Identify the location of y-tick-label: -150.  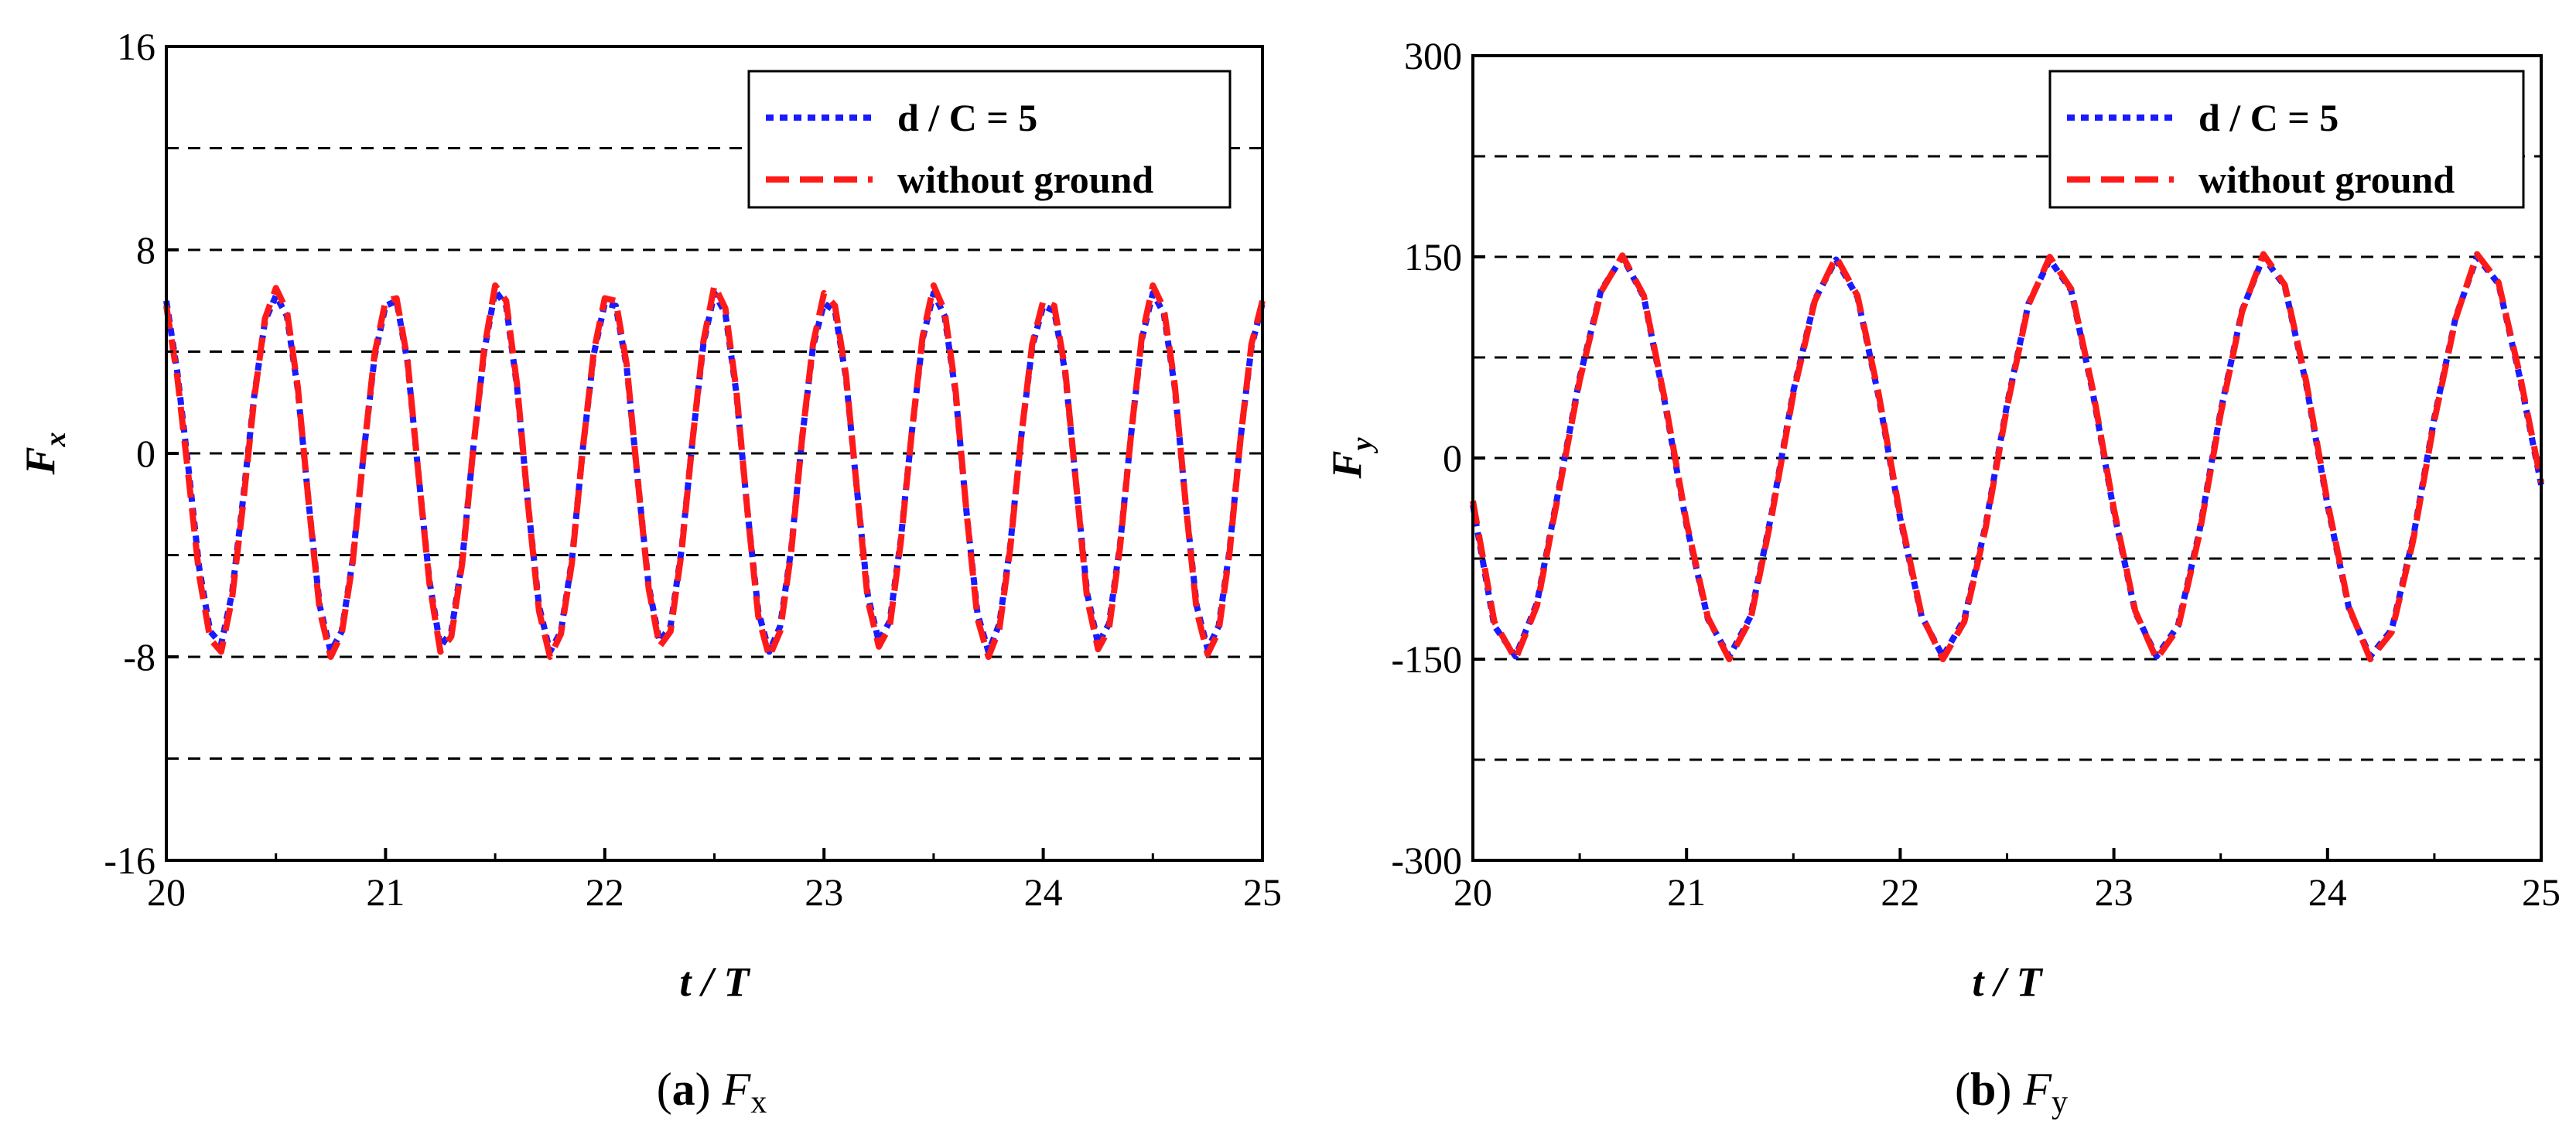
(1426, 659).